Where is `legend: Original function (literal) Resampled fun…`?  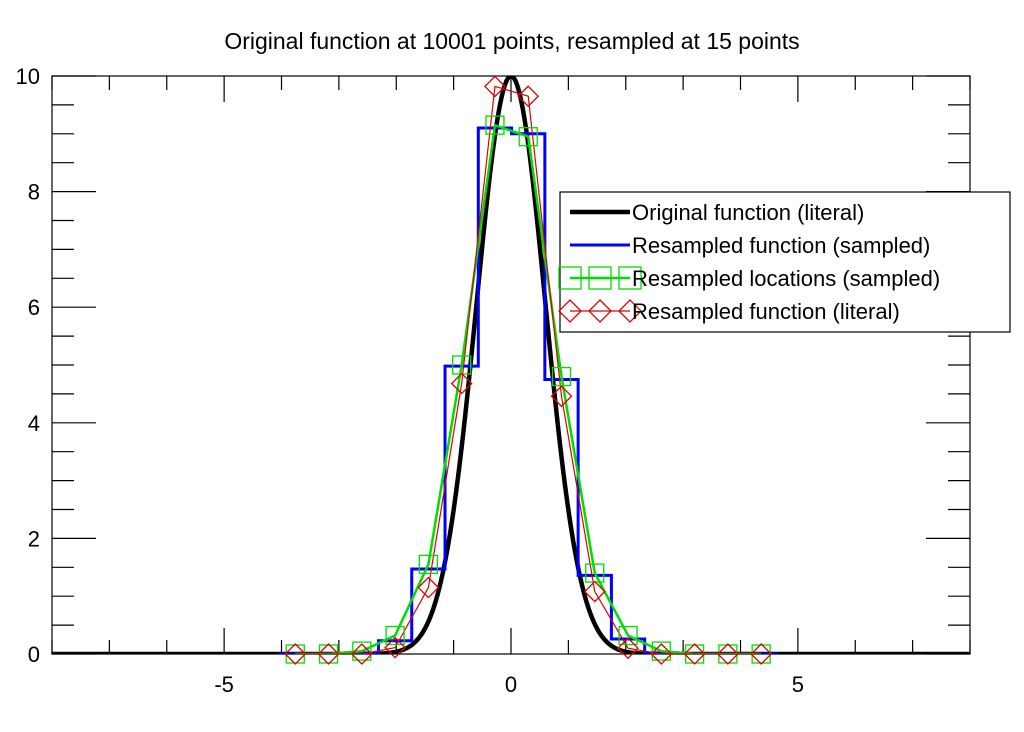
legend: Original function (literal) Resampled fun… is located at coordinates (784, 262).